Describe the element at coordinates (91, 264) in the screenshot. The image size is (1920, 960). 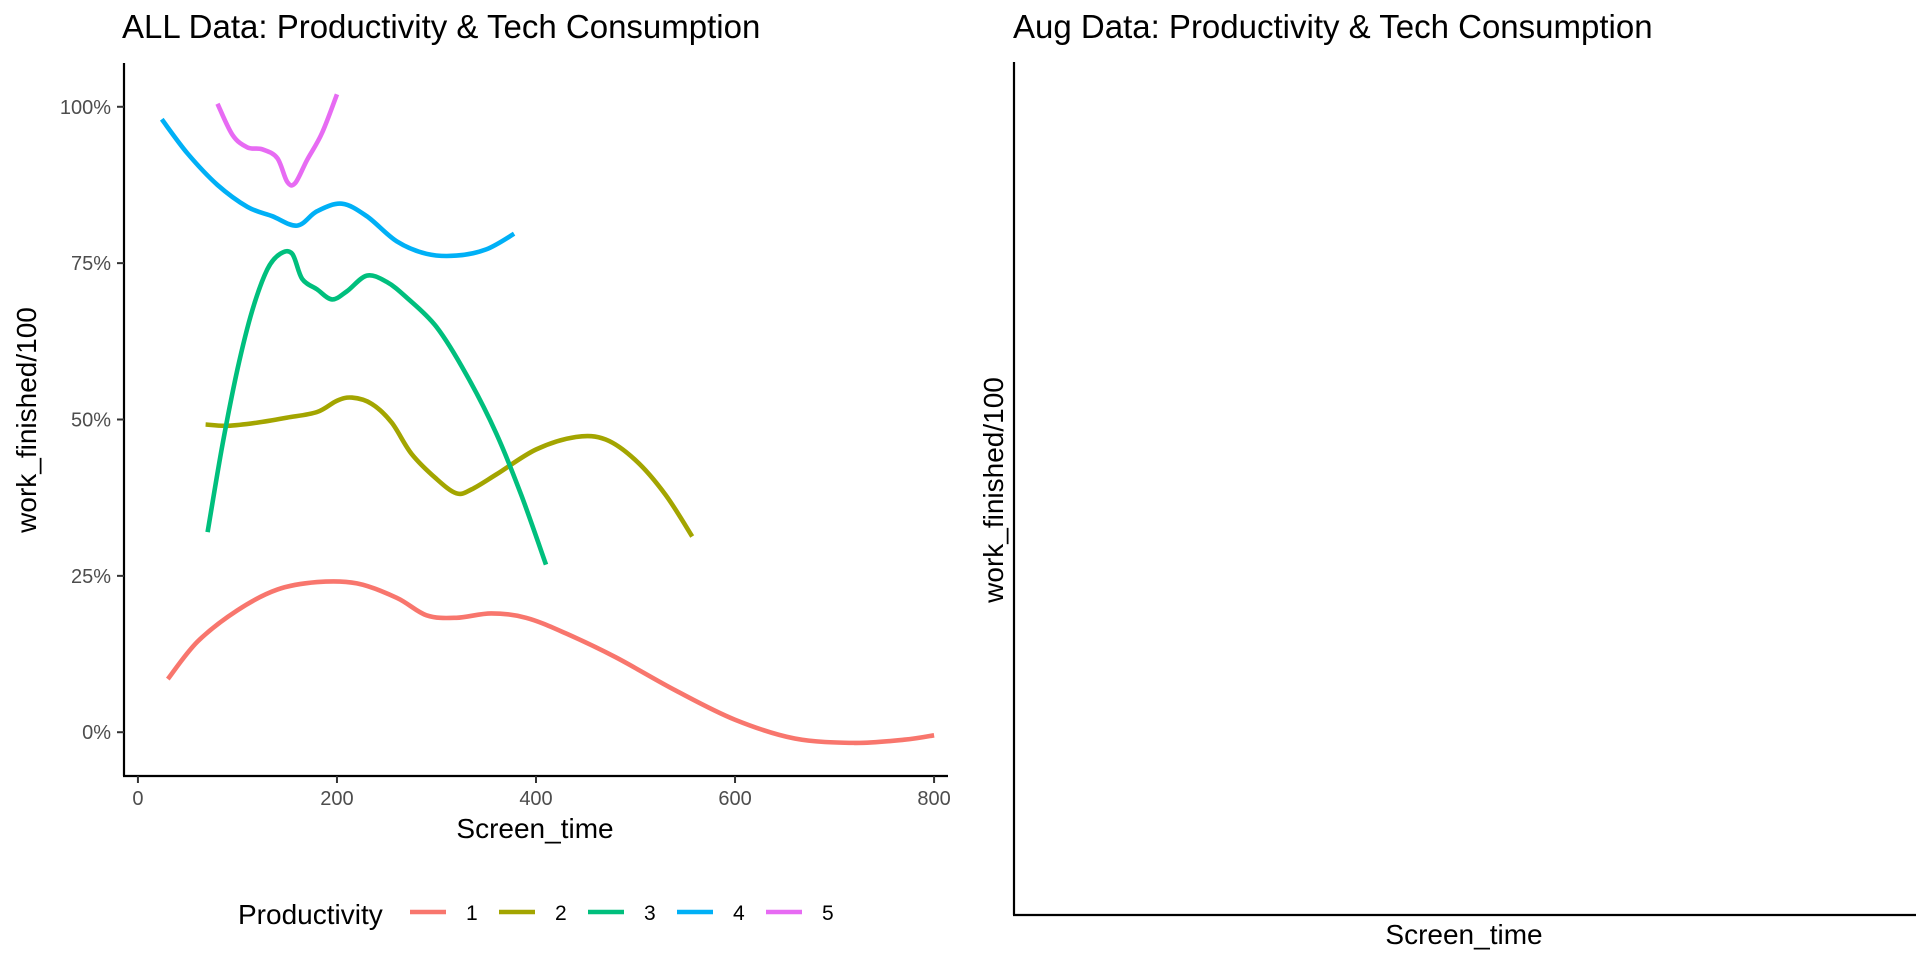
I see `y-tick-label: 75%` at that location.